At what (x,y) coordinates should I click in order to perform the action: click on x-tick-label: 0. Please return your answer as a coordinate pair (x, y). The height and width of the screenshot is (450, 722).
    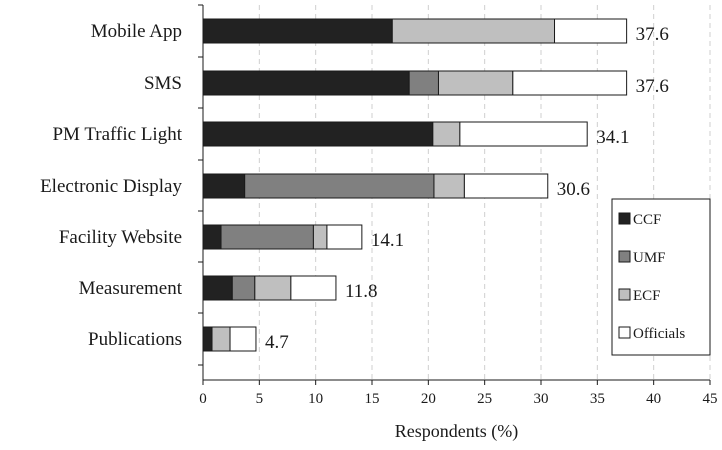
    Looking at the image, I should click on (203, 399).